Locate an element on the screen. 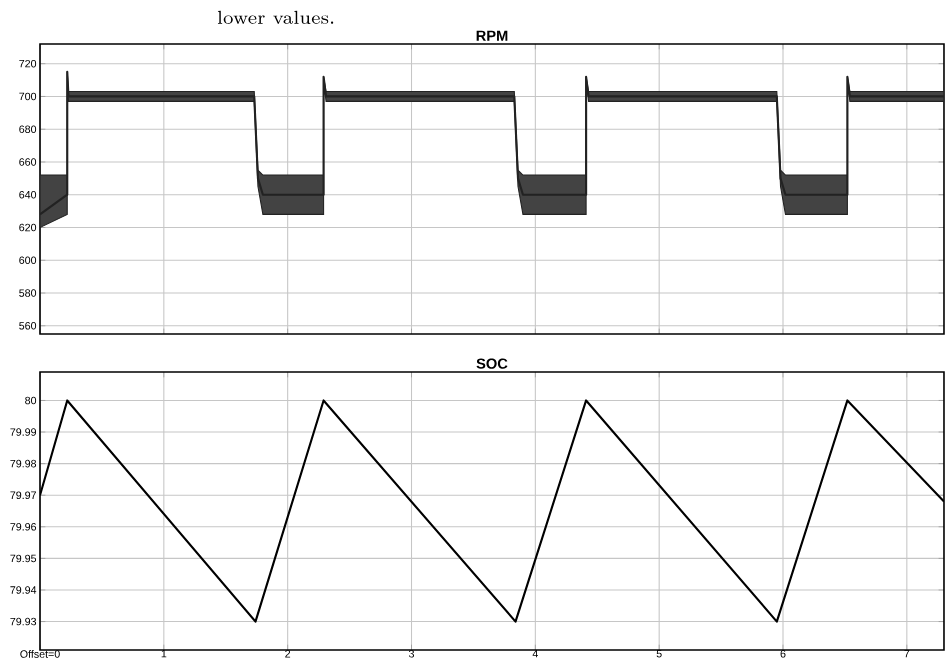  text: lower values. is located at coordinates (275, 17).